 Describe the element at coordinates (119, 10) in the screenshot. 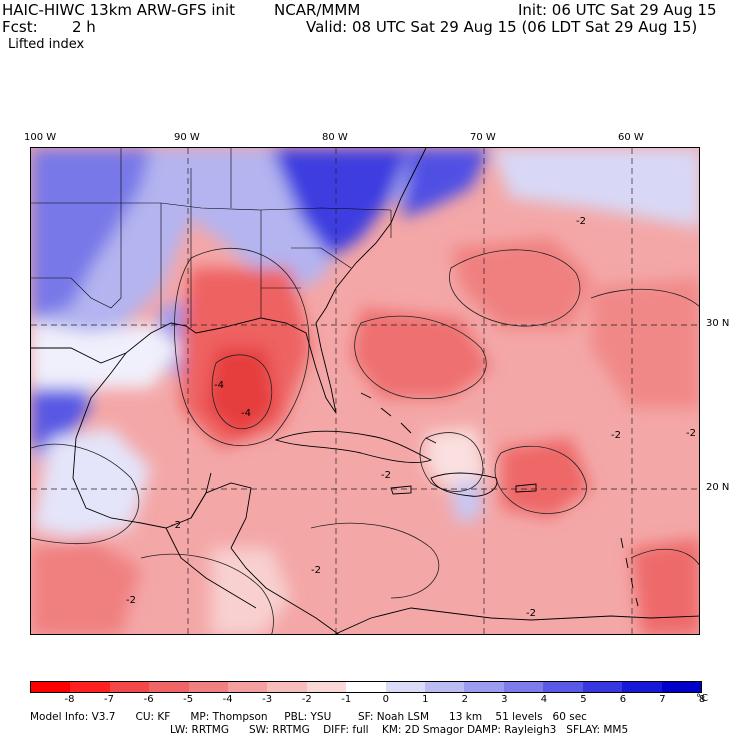

I see `model-title: HAIC-HIWC 13km ARW-GFS init` at that location.